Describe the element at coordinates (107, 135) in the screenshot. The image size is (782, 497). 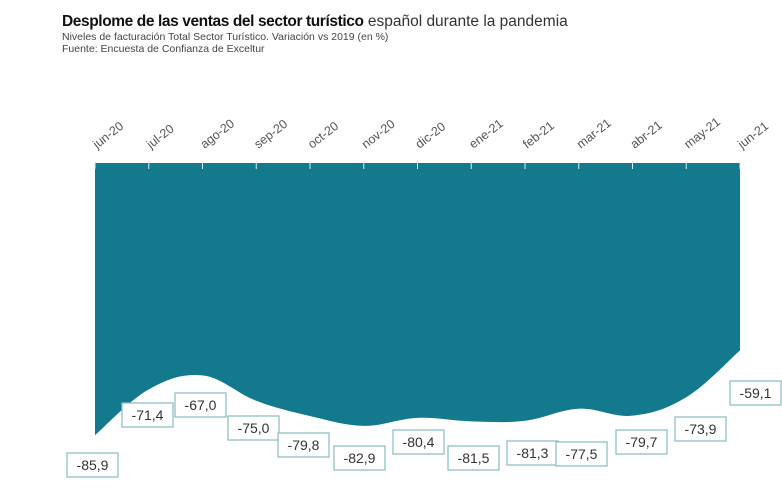
I see `x-tick-label: jun-20` at that location.